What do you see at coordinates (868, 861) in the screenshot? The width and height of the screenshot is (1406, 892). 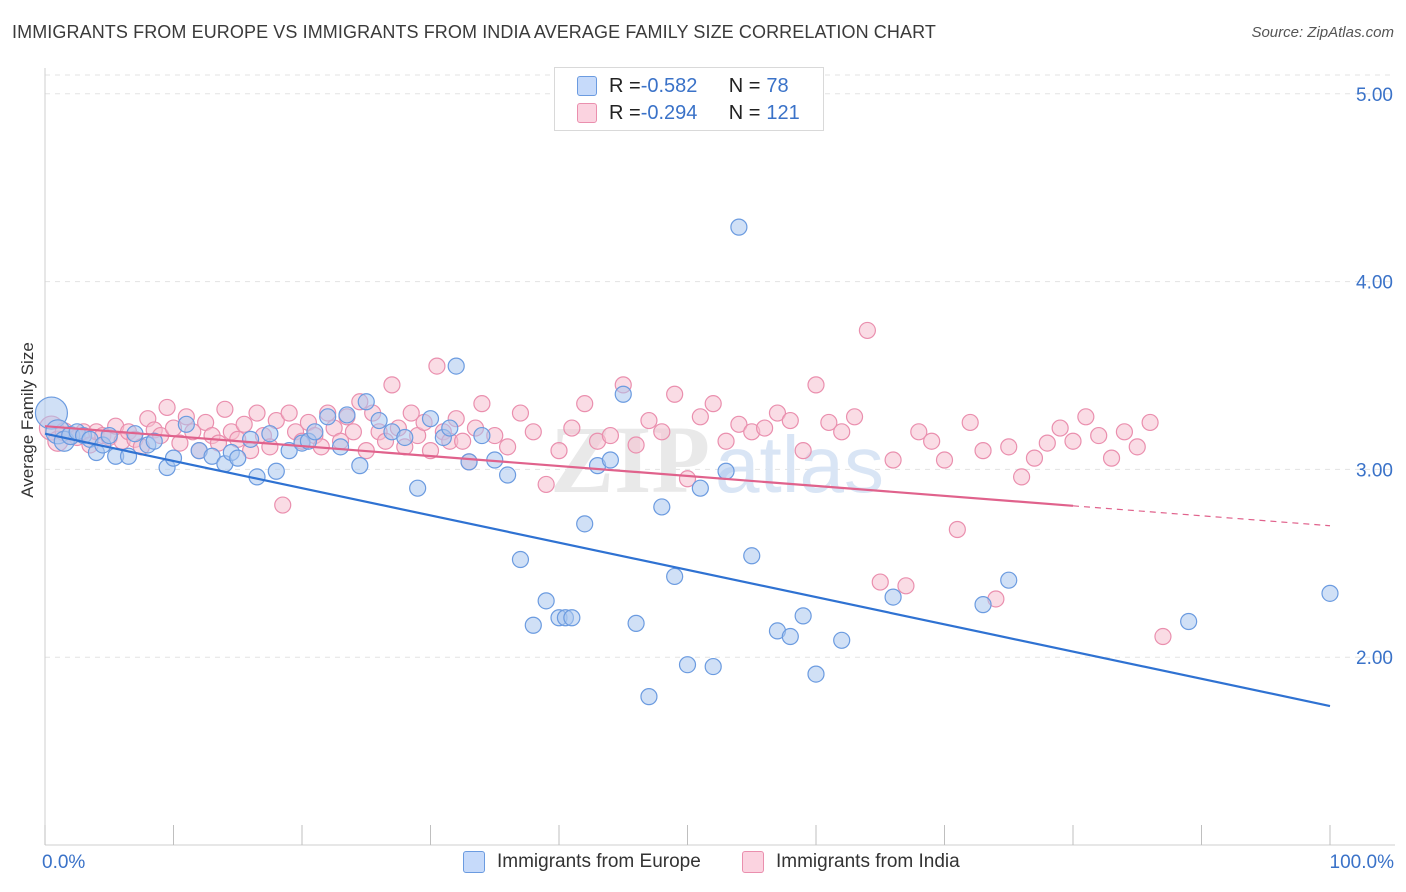 I see `bottom-india-label: Immigrants from India` at bounding box center [868, 861].